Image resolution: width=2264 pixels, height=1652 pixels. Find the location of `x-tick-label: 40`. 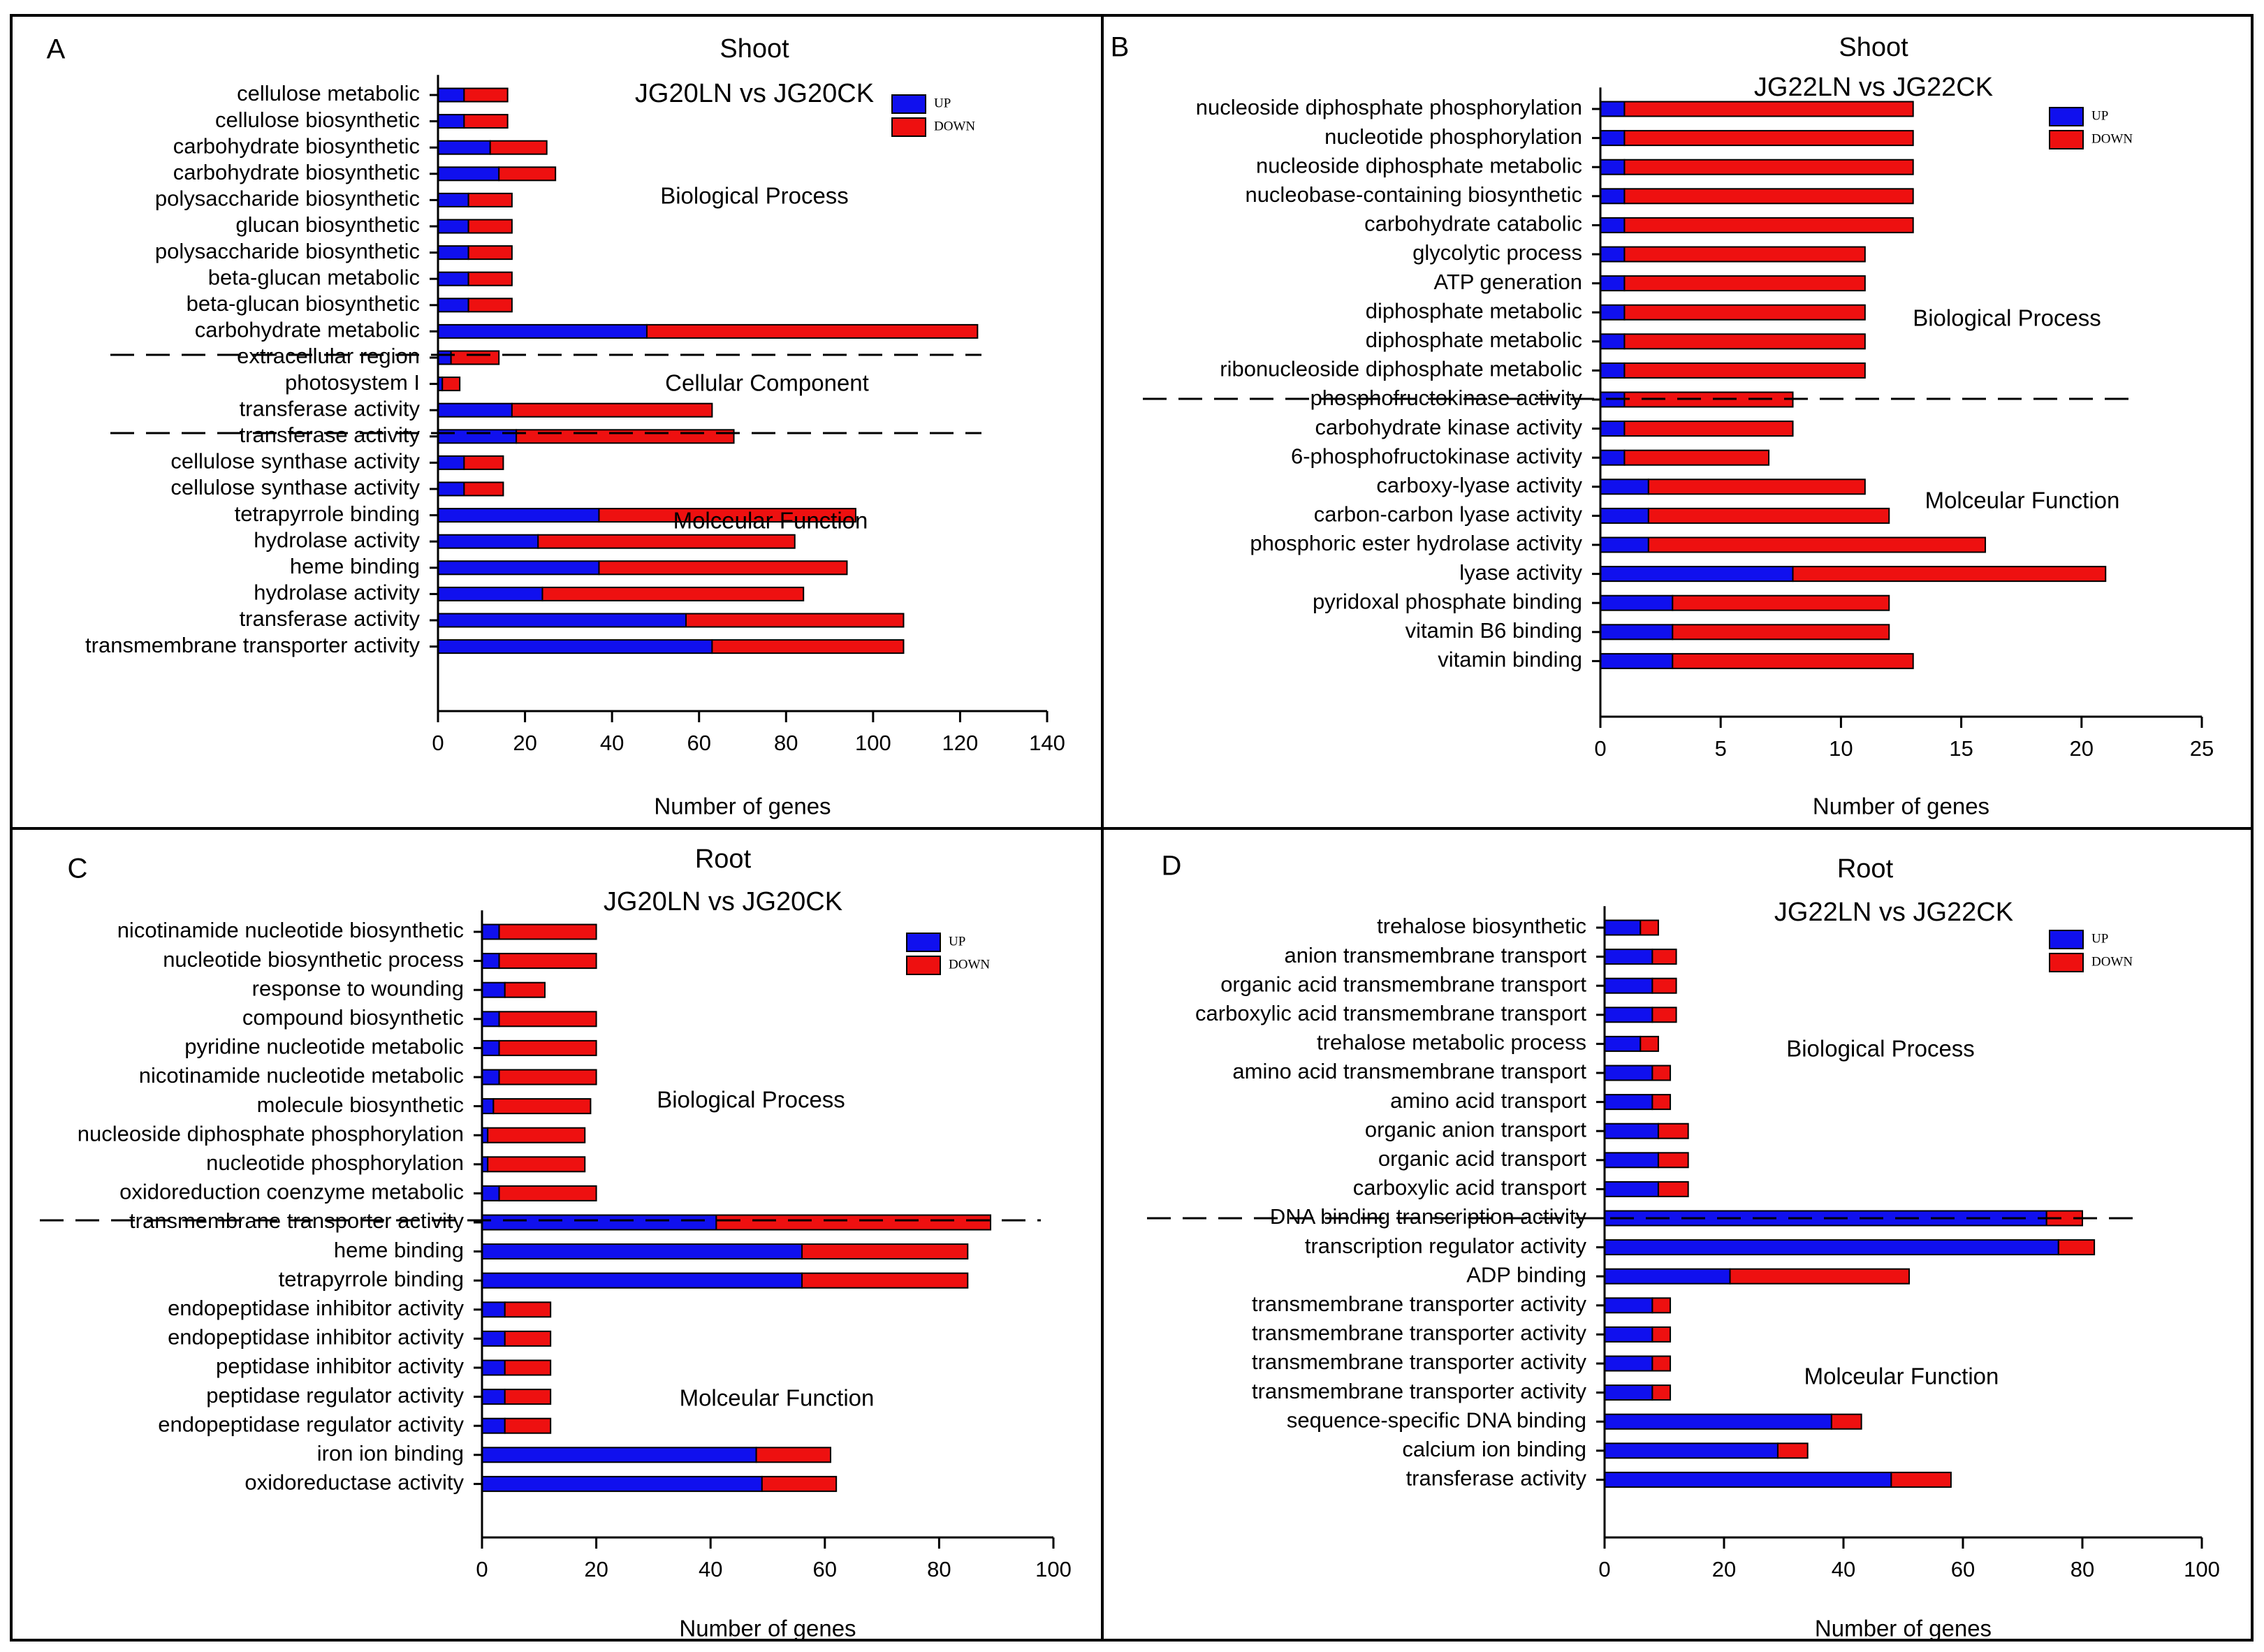

x-tick-label: 40 is located at coordinates (710, 1569).